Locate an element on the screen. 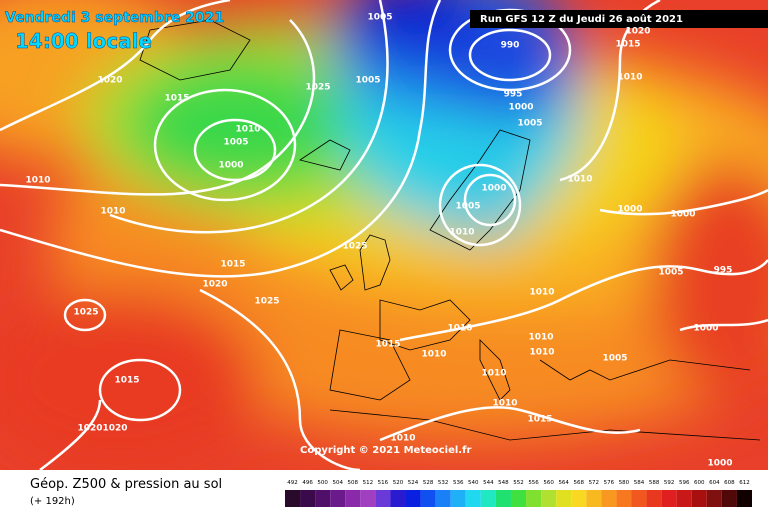 The width and height of the screenshot is (768, 512). run-box is located at coordinates (619, 19).